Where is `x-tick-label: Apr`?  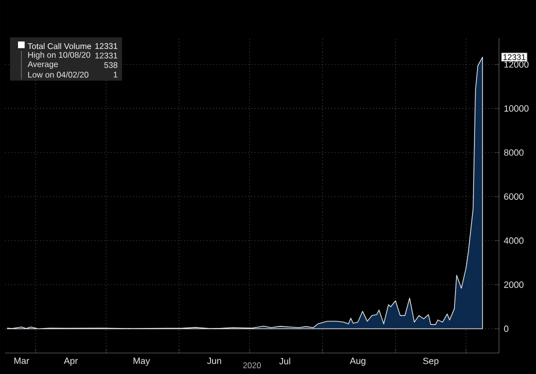 x-tick-label: Apr is located at coordinates (71, 362).